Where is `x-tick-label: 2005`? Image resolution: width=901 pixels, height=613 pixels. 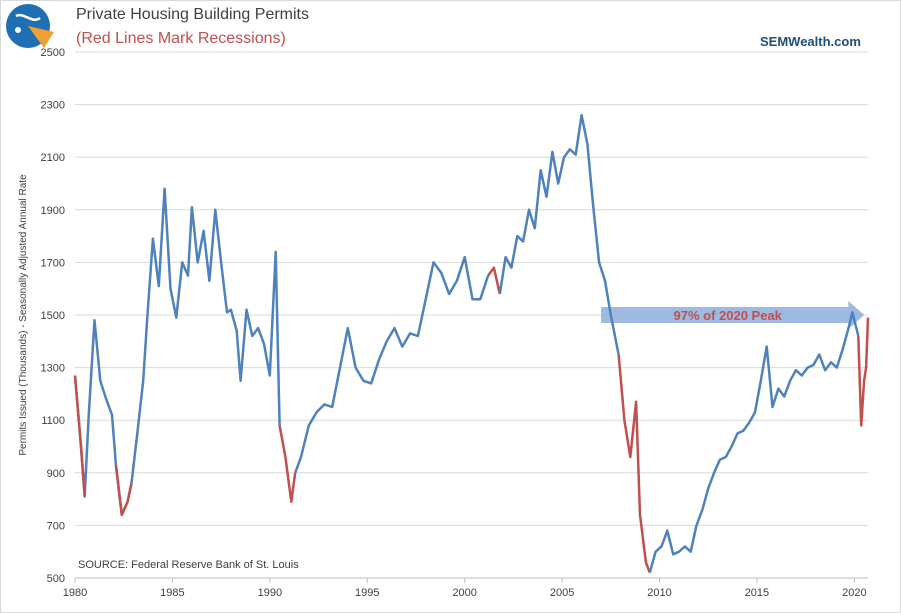
x-tick-label: 2005 is located at coordinates (562, 593).